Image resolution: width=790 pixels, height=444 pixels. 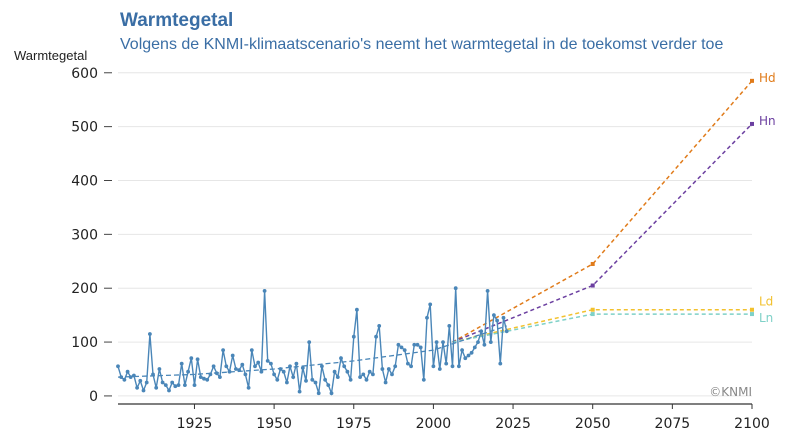 I want to click on x-tick-label: 2100, so click(x=752, y=424).